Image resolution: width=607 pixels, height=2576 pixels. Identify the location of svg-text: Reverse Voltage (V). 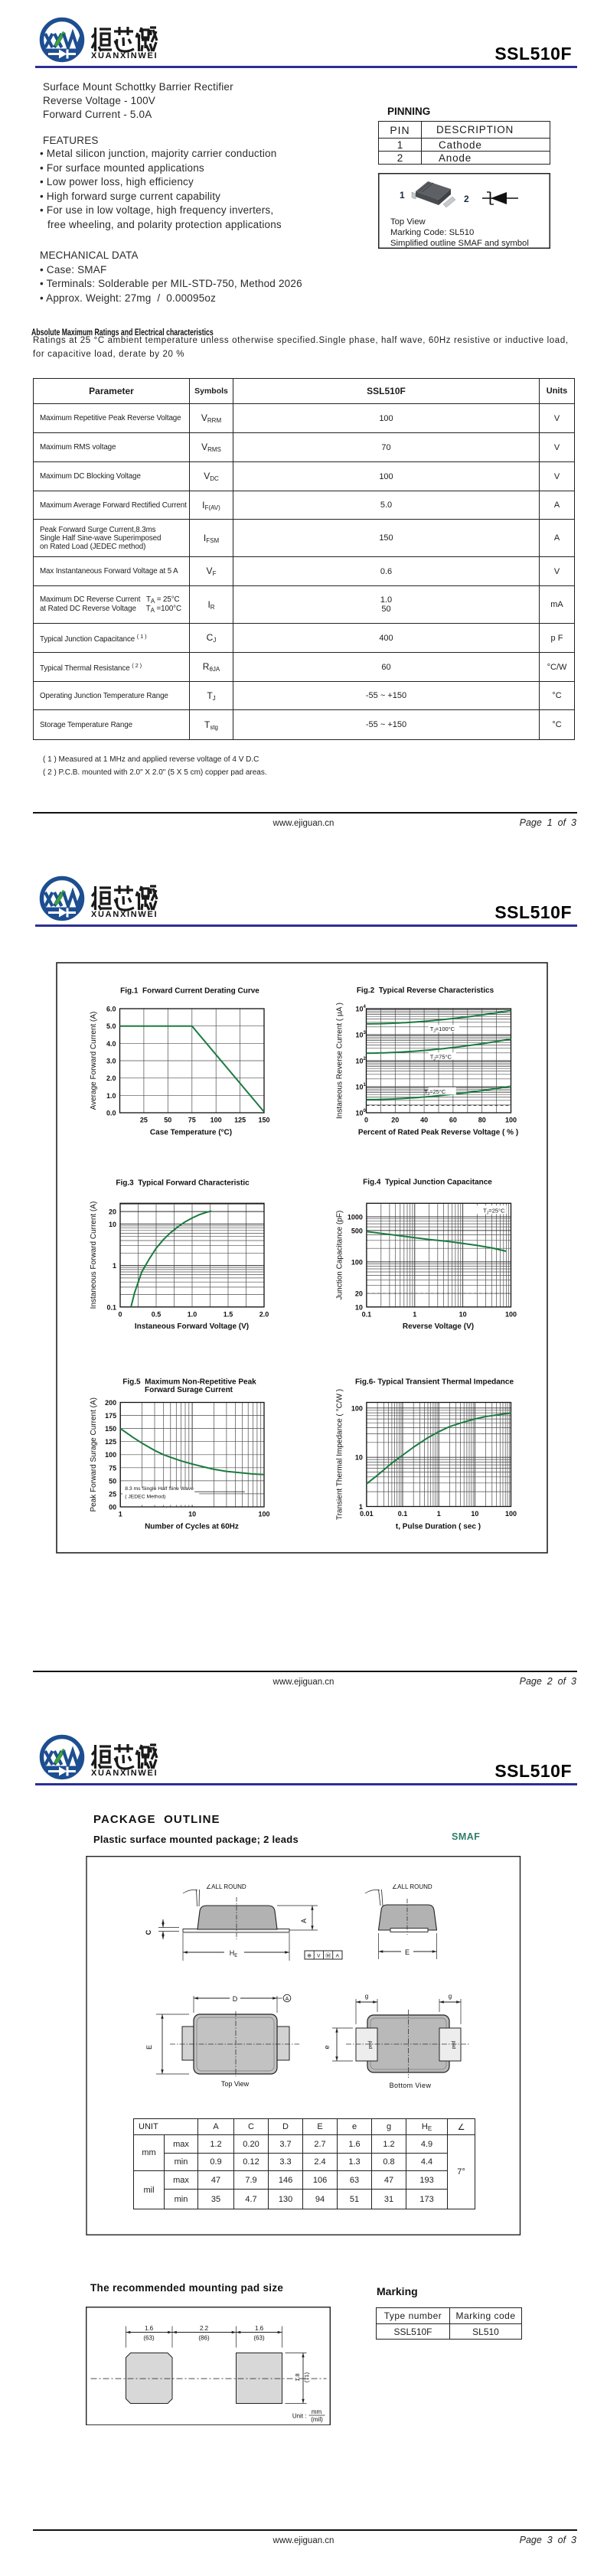
(438, 1326).